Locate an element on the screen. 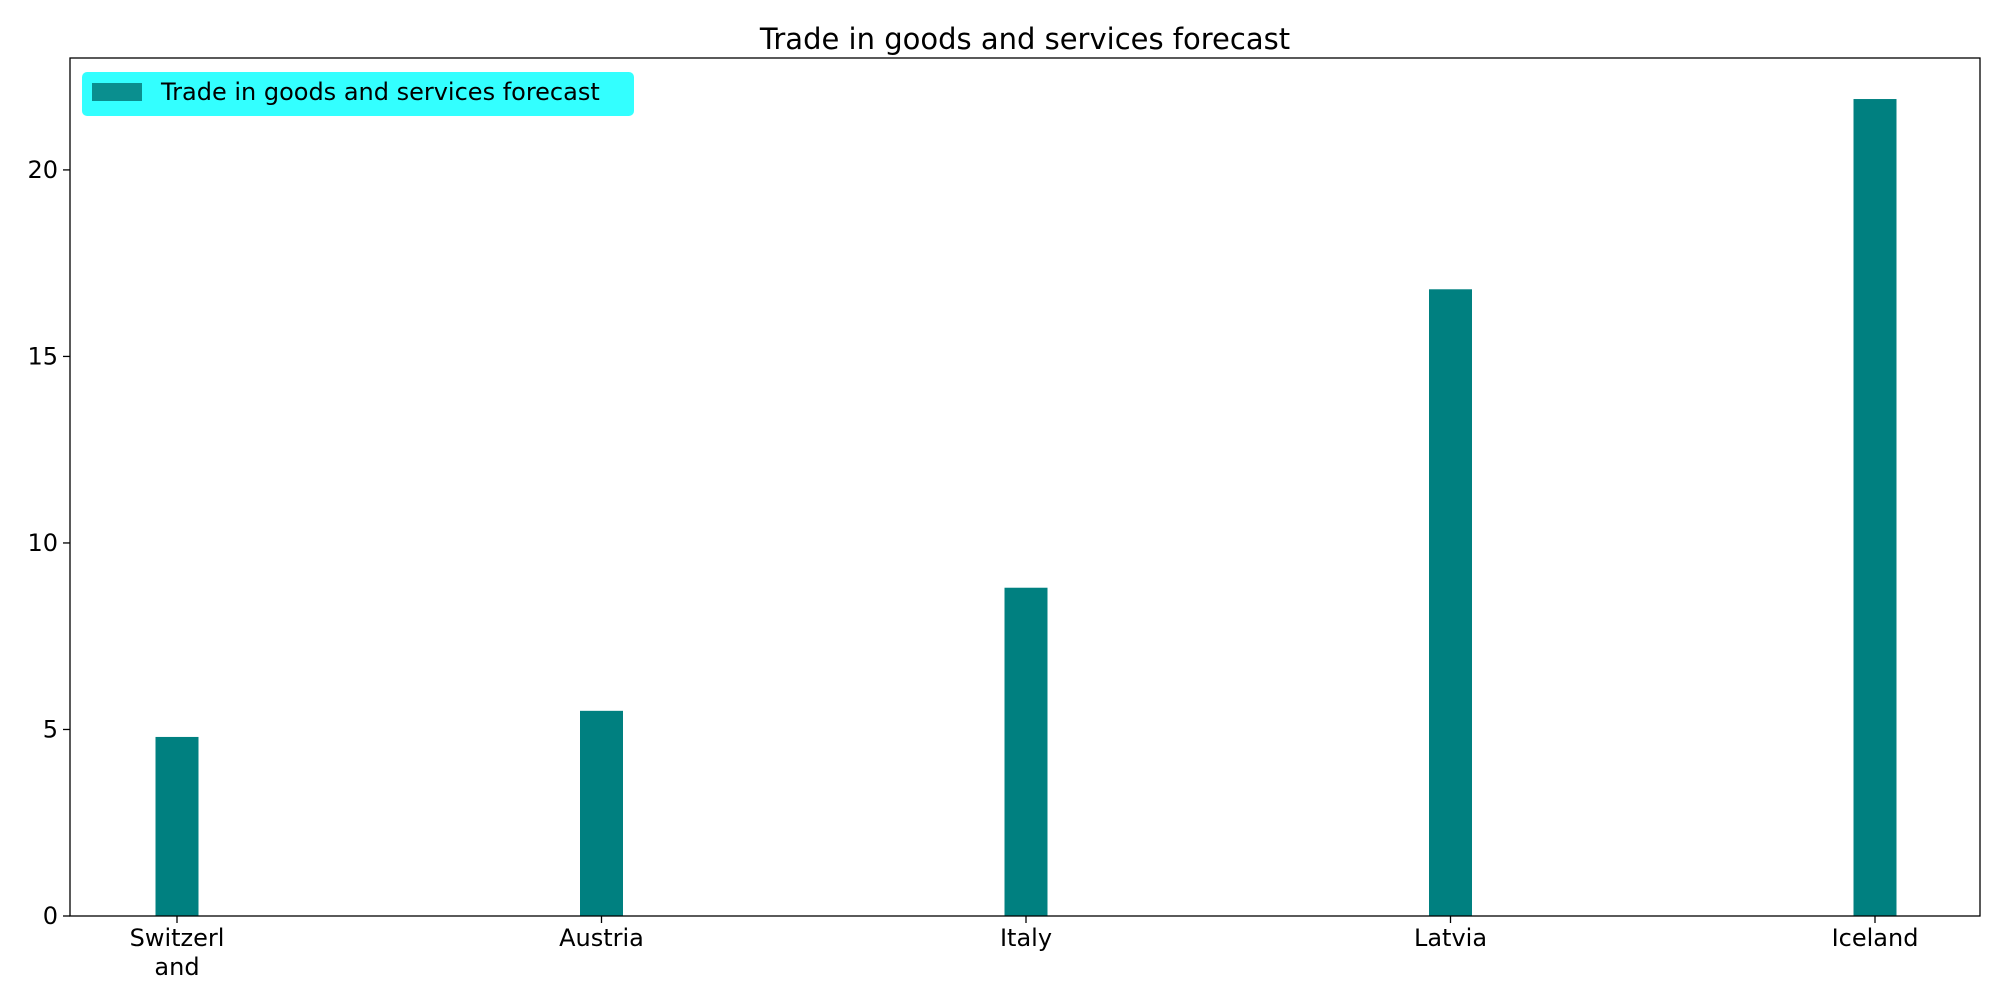 This screenshot has height=1004, width=2000. bar-switzerland is located at coordinates (177, 826).